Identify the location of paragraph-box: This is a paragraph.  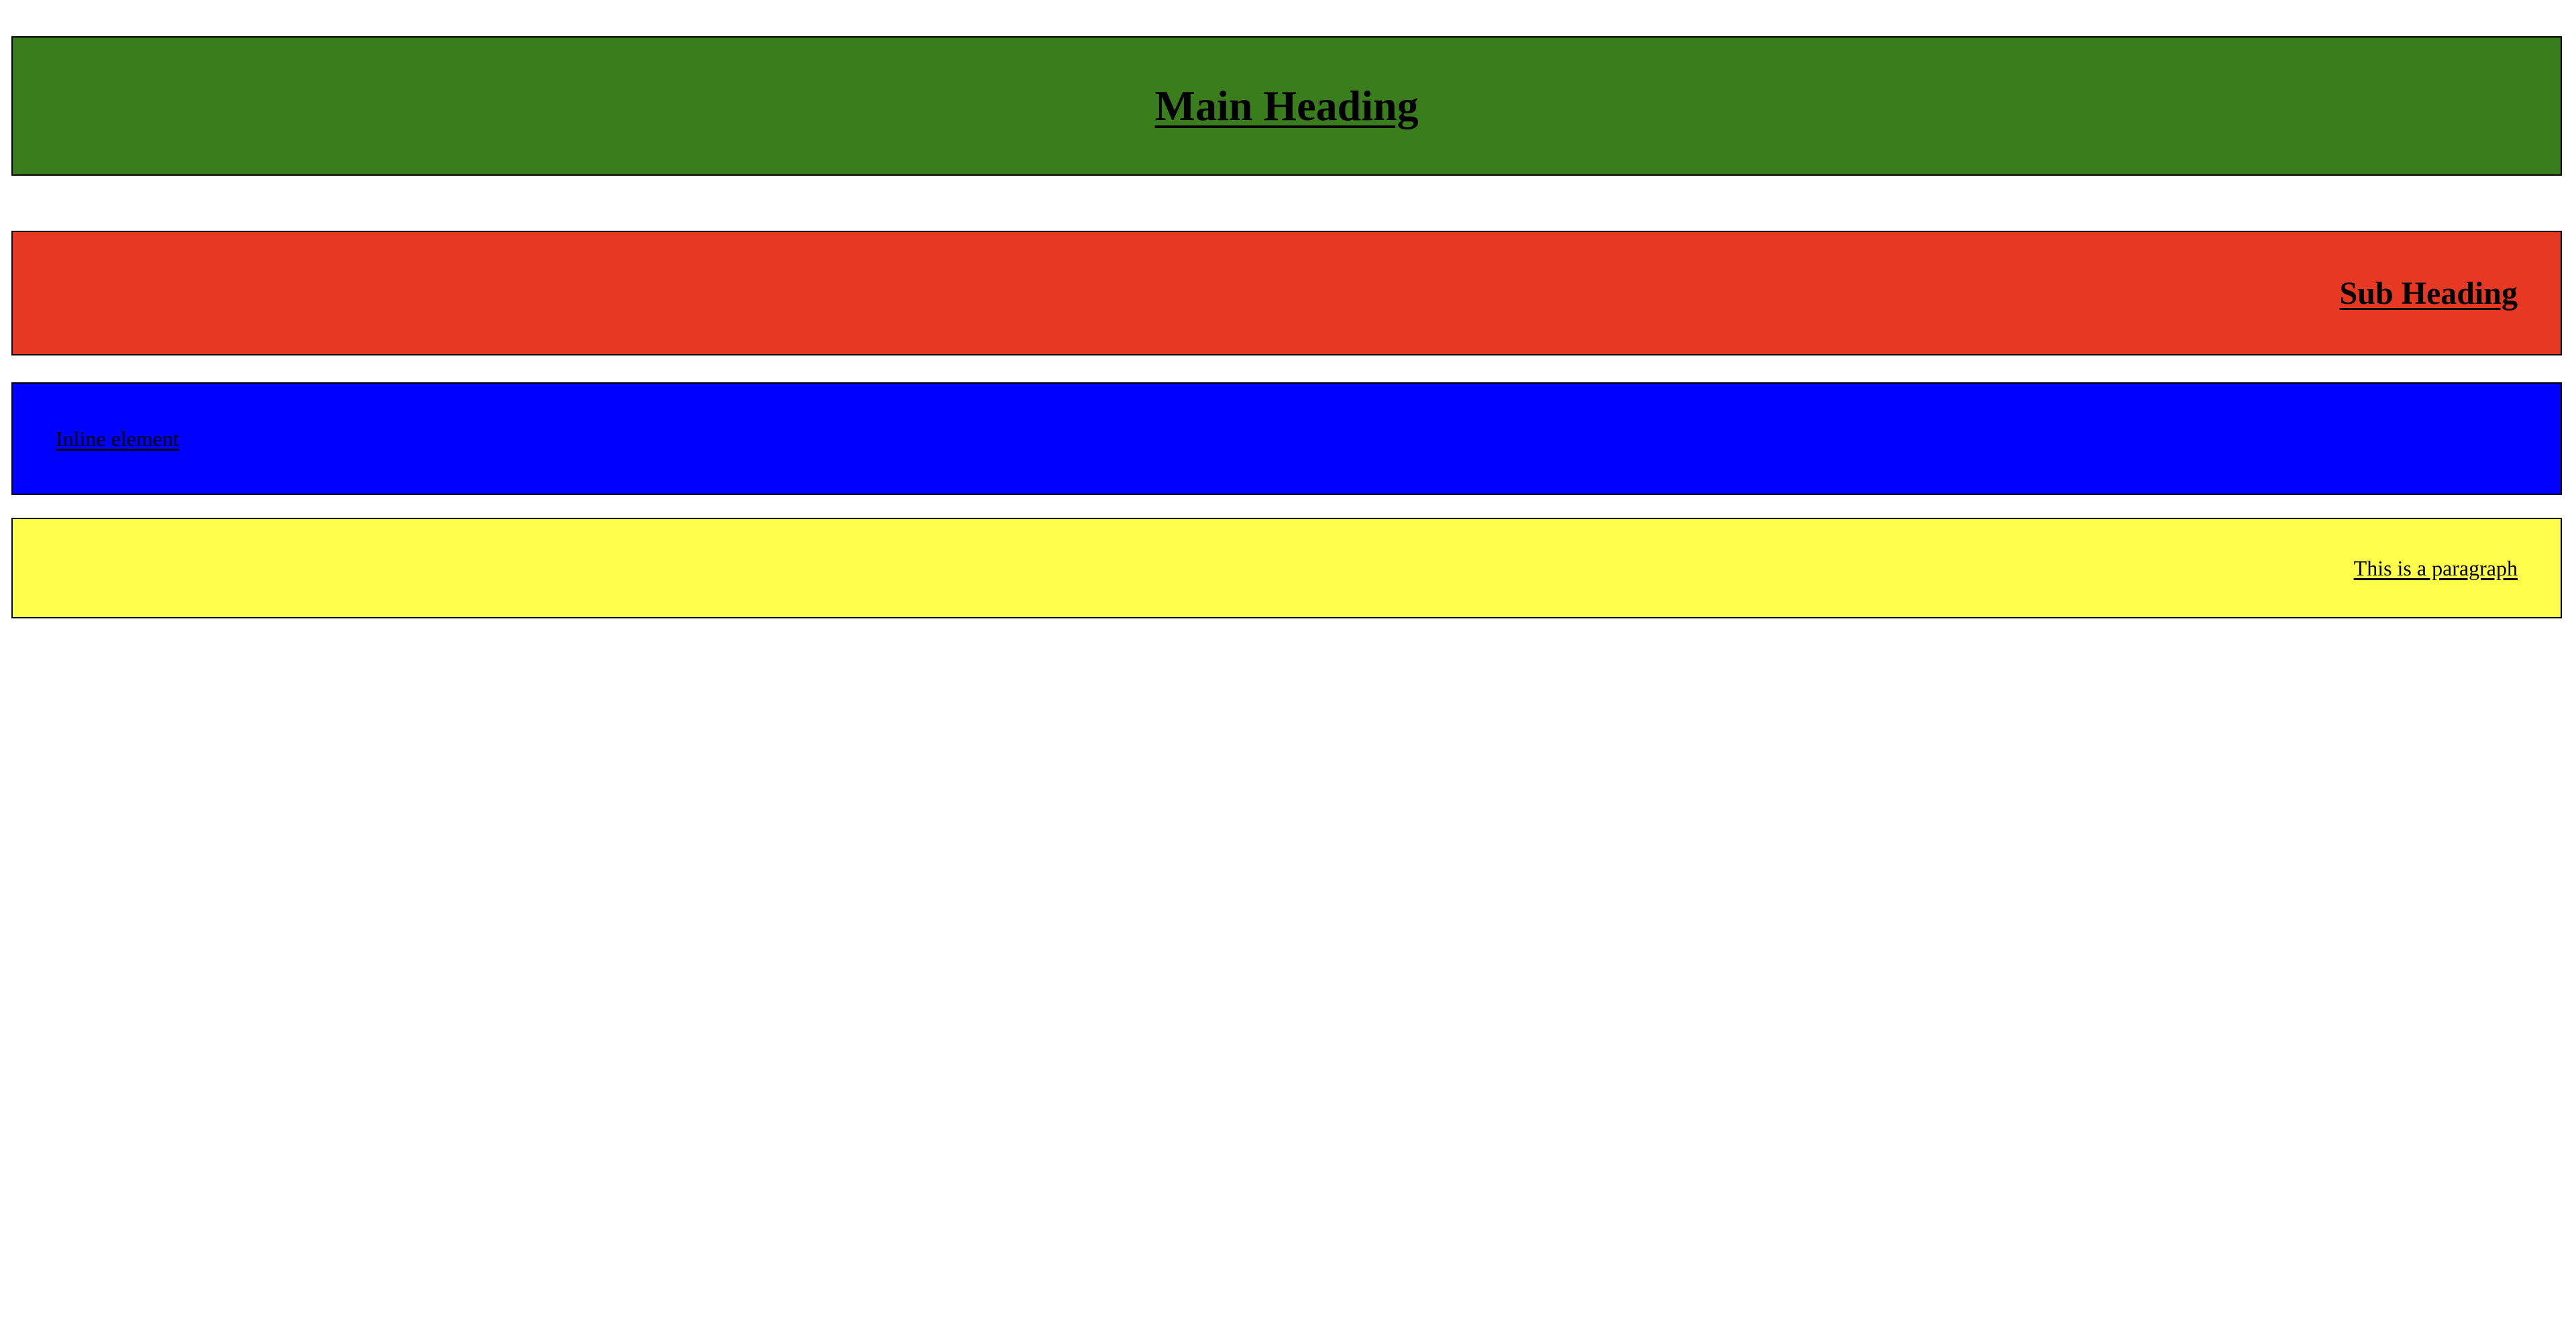
(1286, 568).